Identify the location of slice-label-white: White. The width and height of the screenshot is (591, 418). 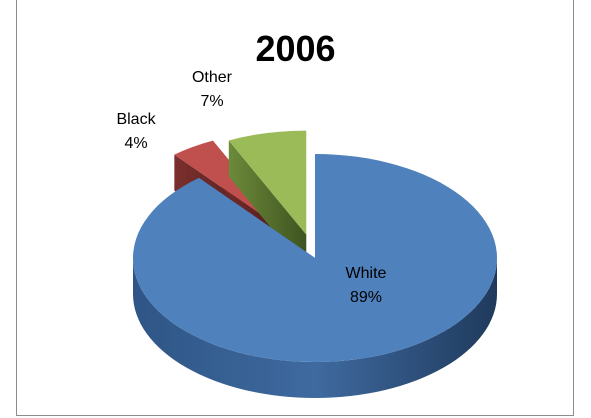
(366, 273).